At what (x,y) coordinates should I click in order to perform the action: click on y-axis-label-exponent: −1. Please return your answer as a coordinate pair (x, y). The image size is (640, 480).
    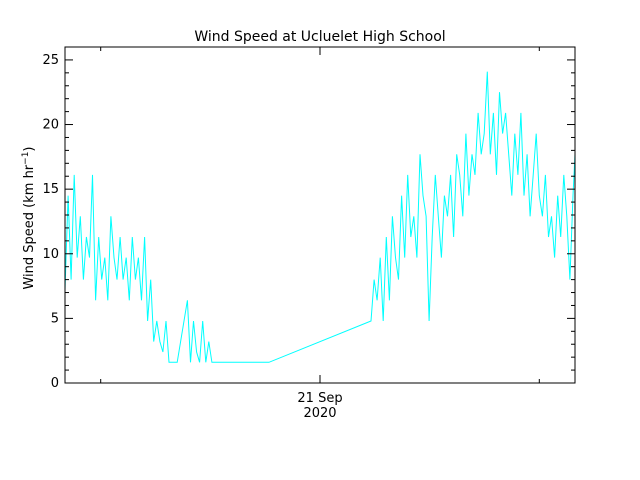
    Looking at the image, I should click on (26, 158).